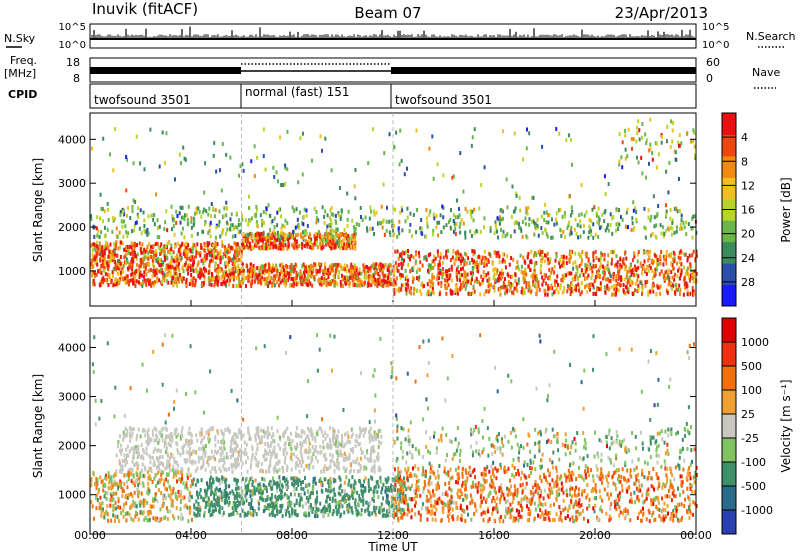  I want to click on cpid-segment-label: twofsound 3501, so click(142, 100).